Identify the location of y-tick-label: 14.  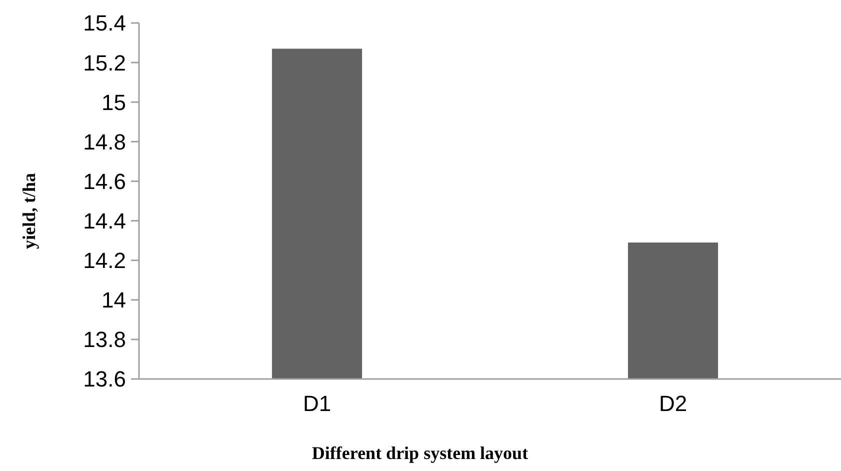
(114, 300).